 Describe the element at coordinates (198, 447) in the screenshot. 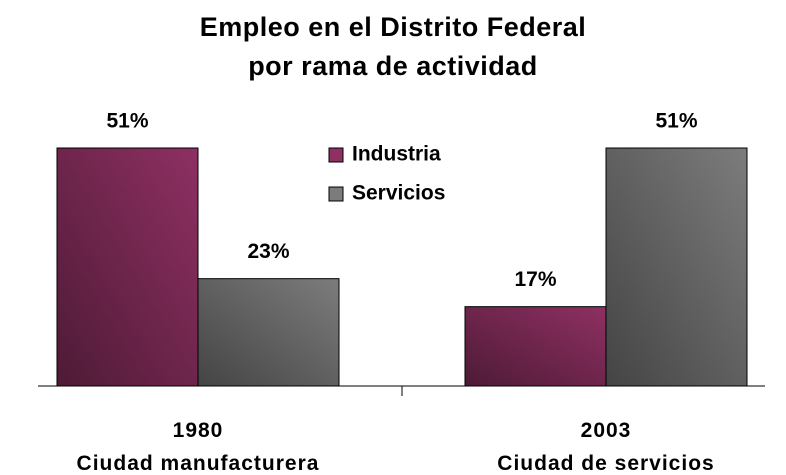

I see `x-tick-label: 1980 Ciudad manufacturera` at that location.